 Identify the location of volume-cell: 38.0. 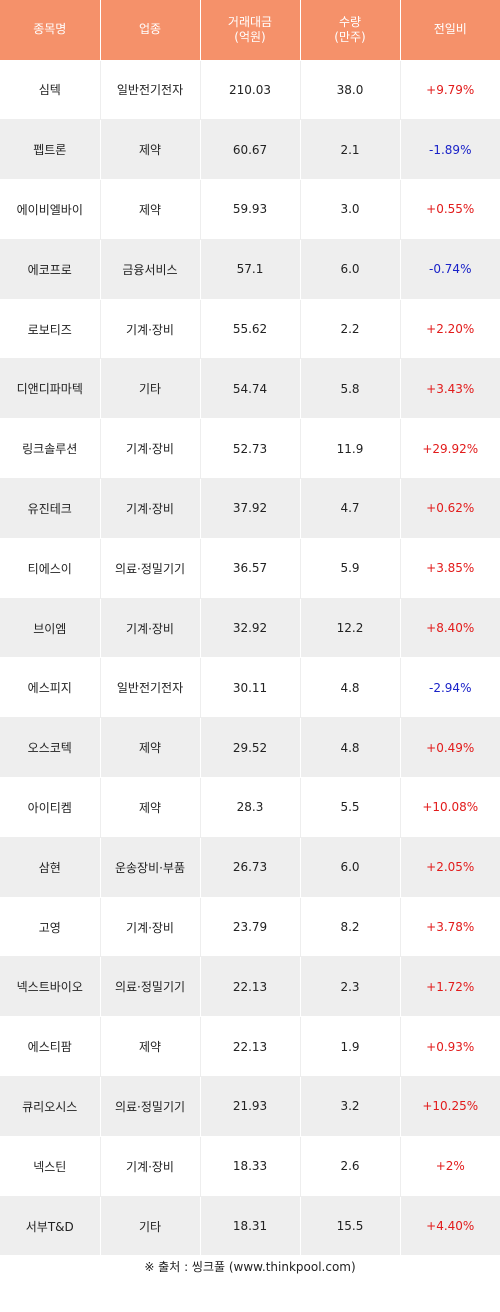
(350, 90).